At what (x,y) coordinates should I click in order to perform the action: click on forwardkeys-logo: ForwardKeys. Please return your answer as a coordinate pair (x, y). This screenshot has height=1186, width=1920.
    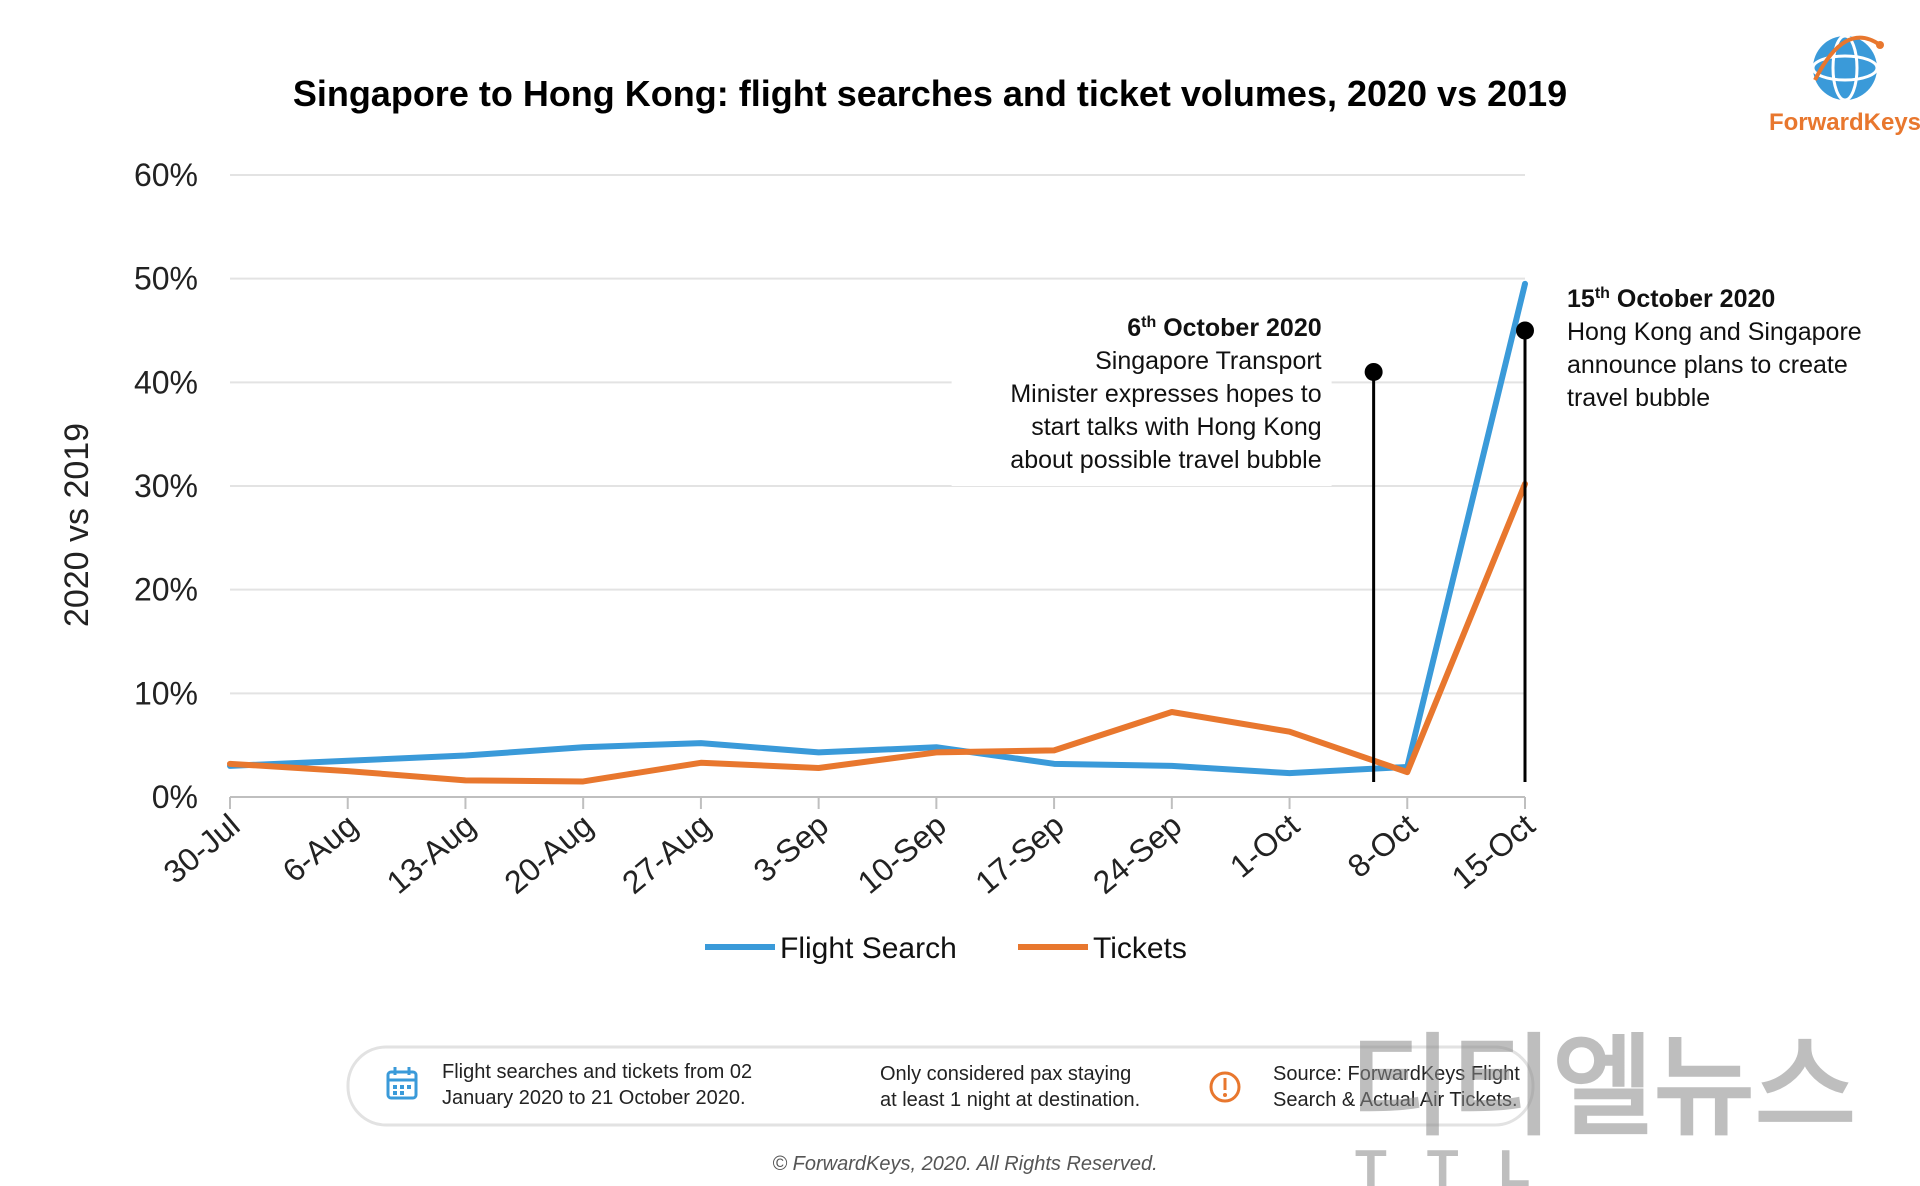
    Looking at the image, I should click on (1844, 85).